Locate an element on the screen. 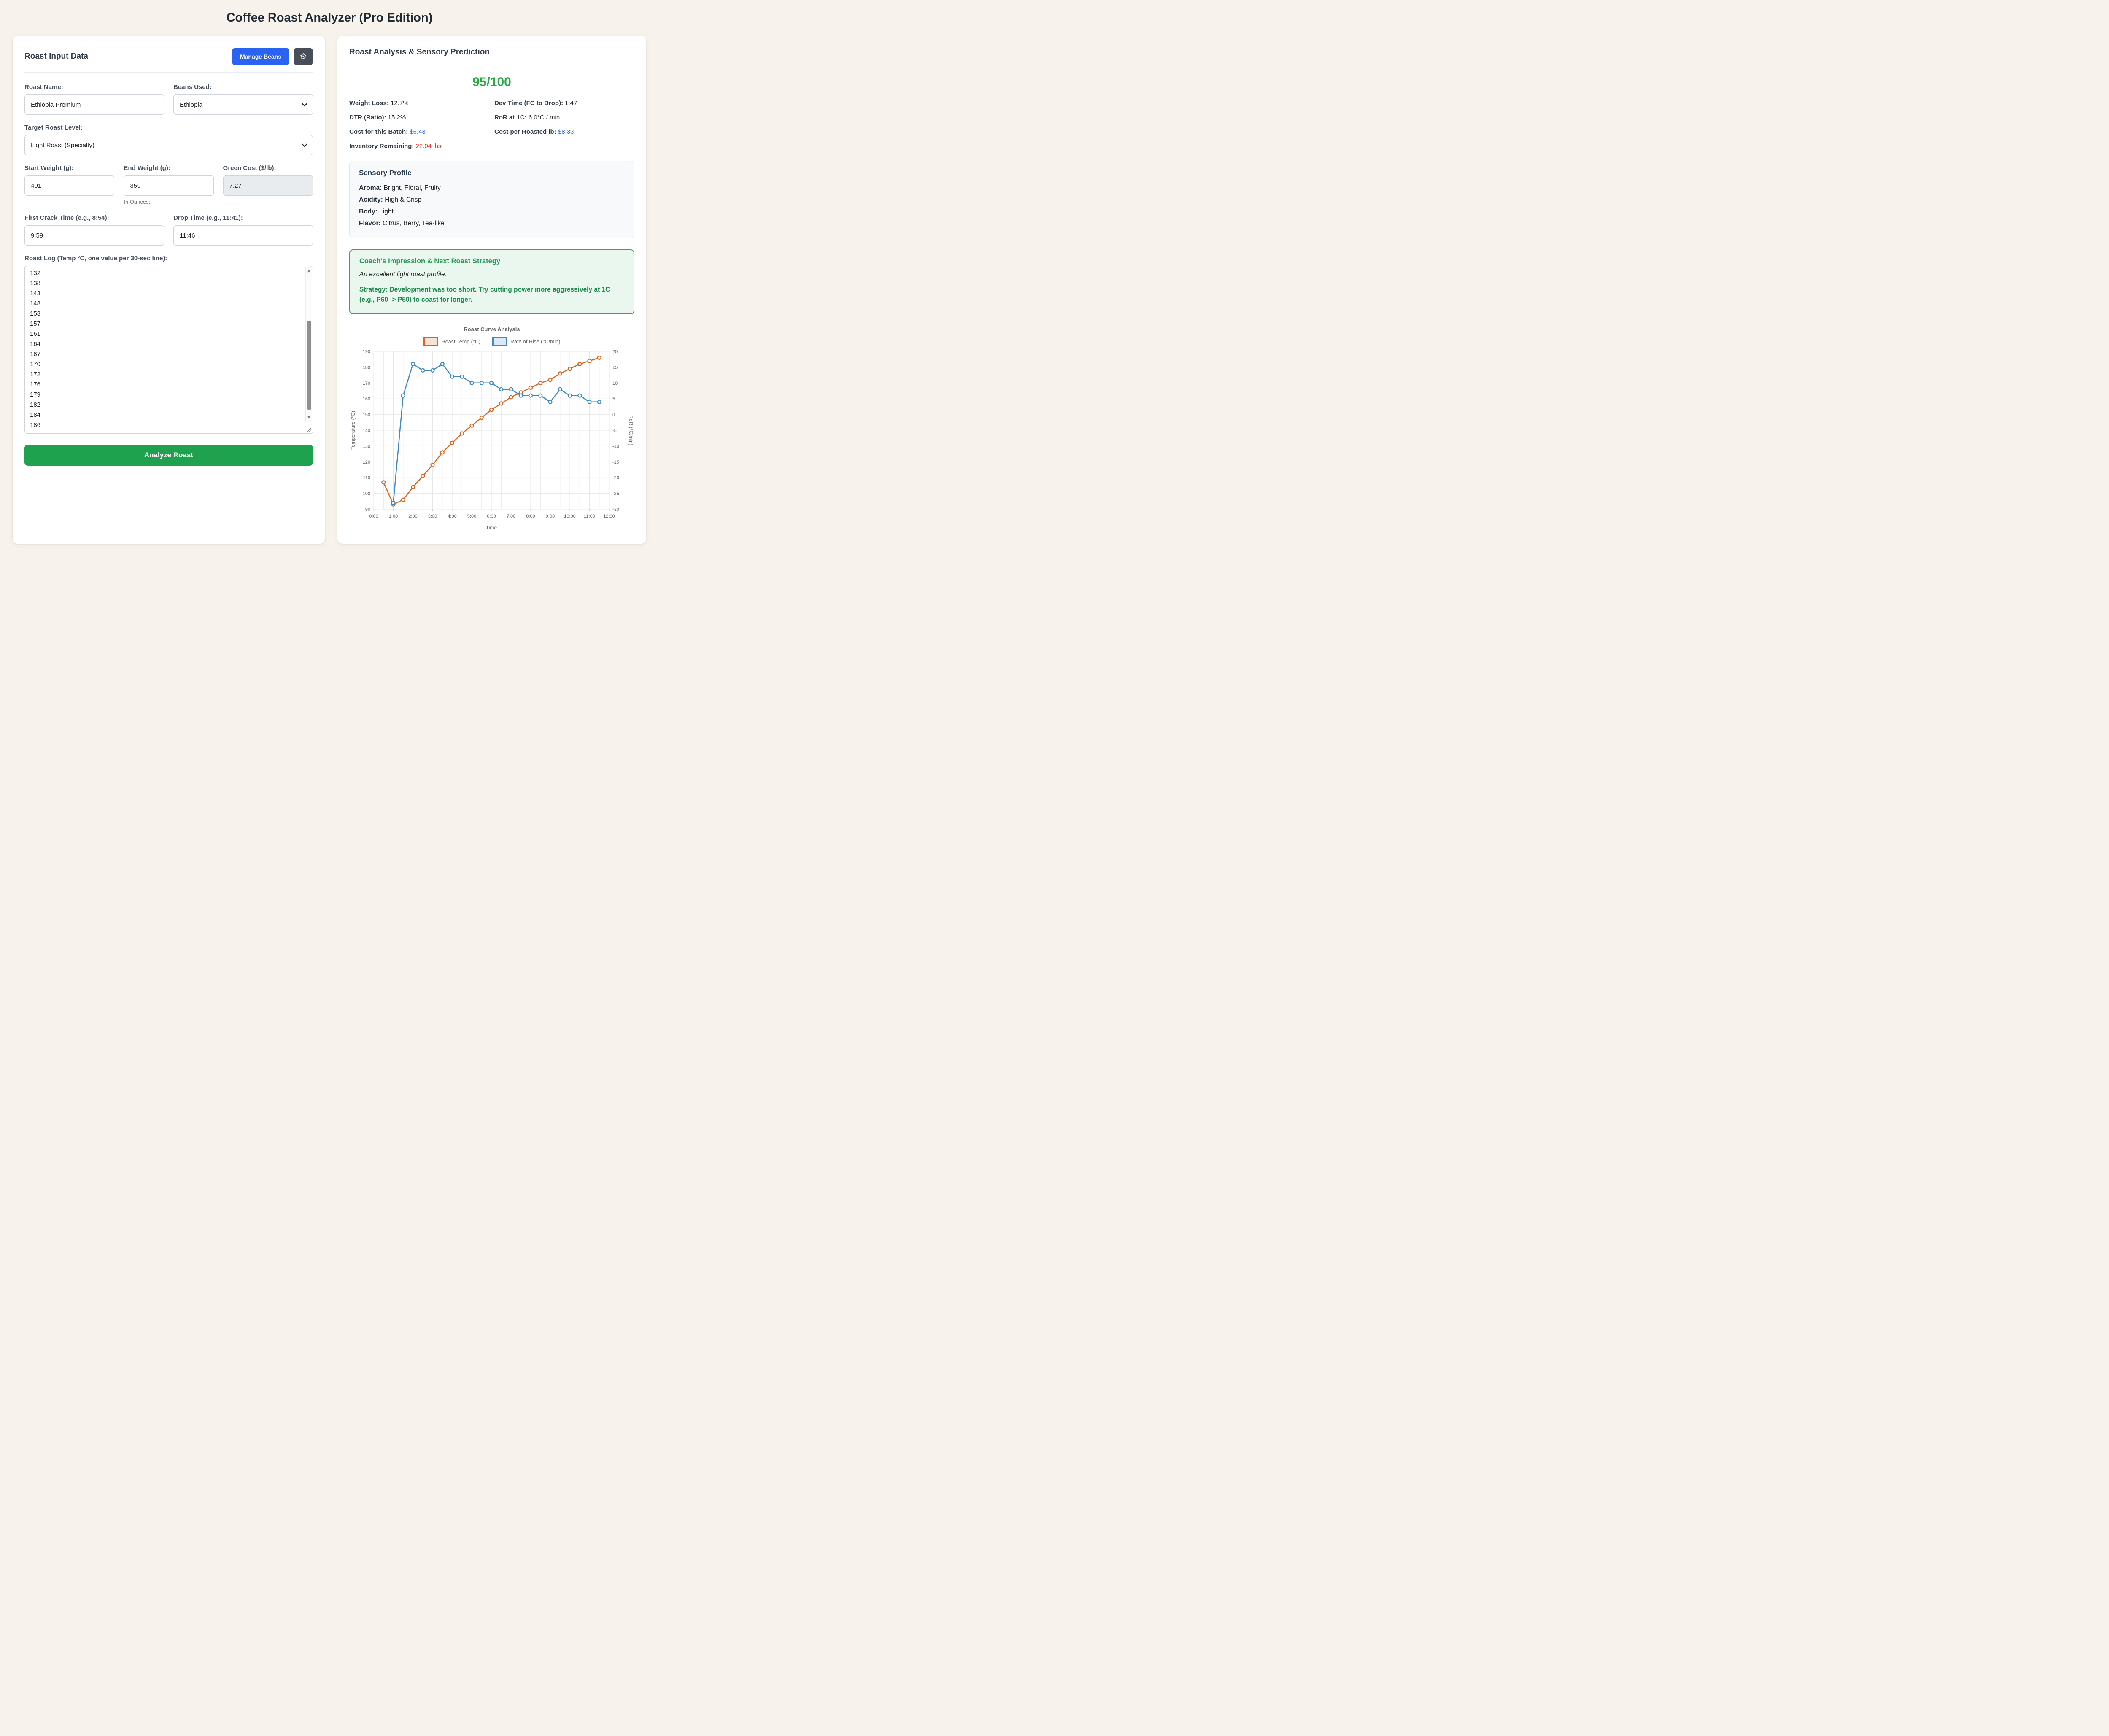 The height and width of the screenshot is (1736, 2109). input-card-header: Roast Input Data Manage Beans ⚙ is located at coordinates (168, 56).